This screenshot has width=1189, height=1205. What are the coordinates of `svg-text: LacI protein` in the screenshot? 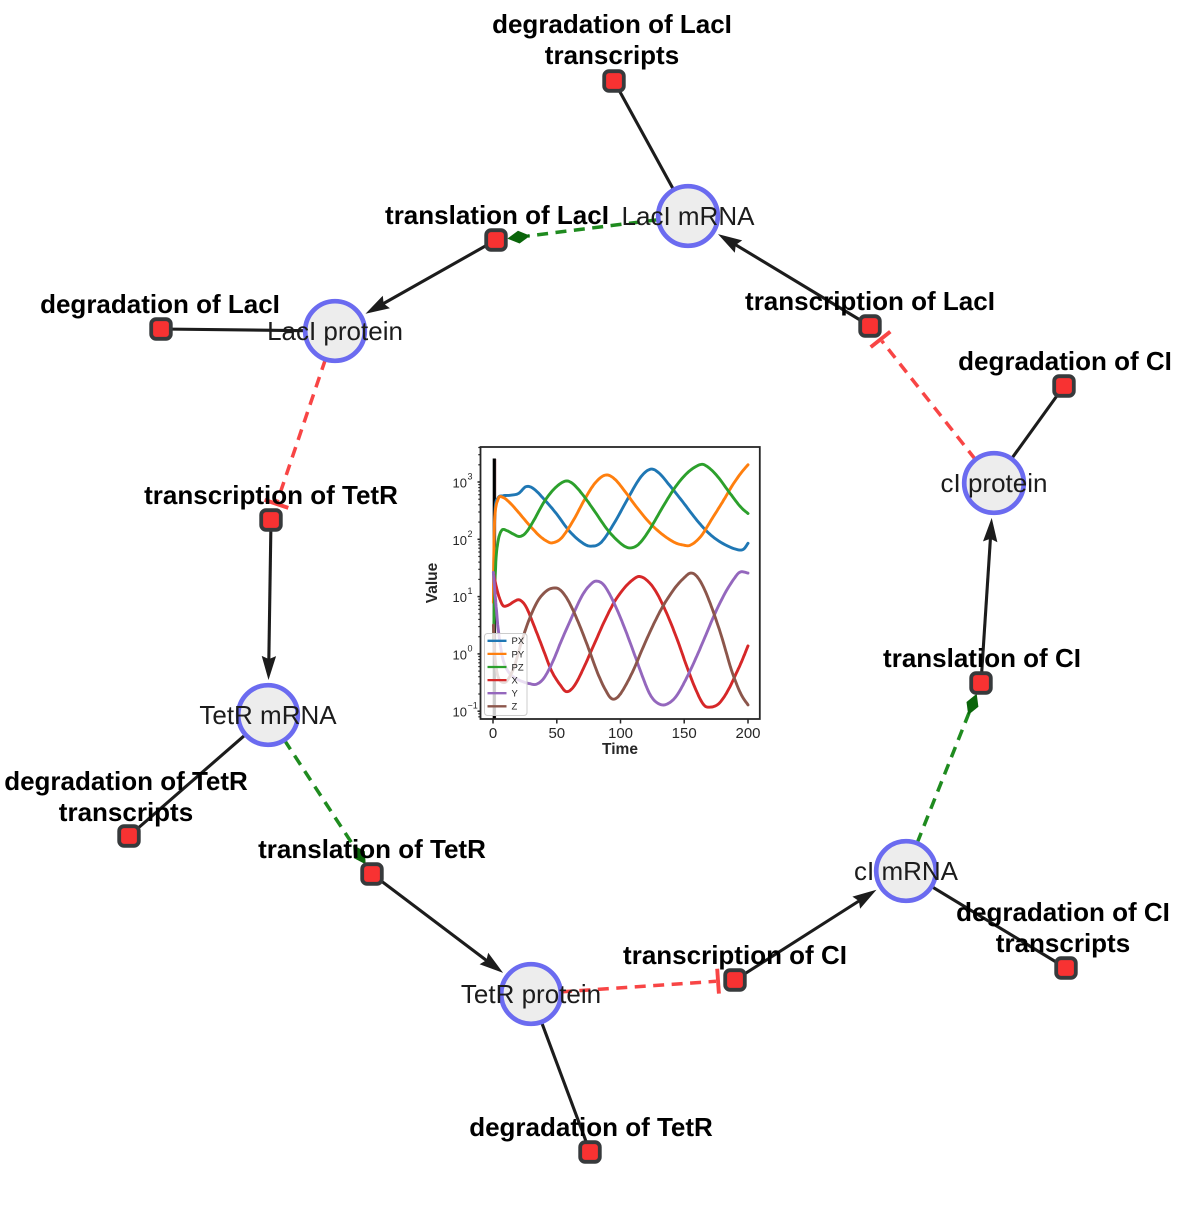 It's located at (335, 331).